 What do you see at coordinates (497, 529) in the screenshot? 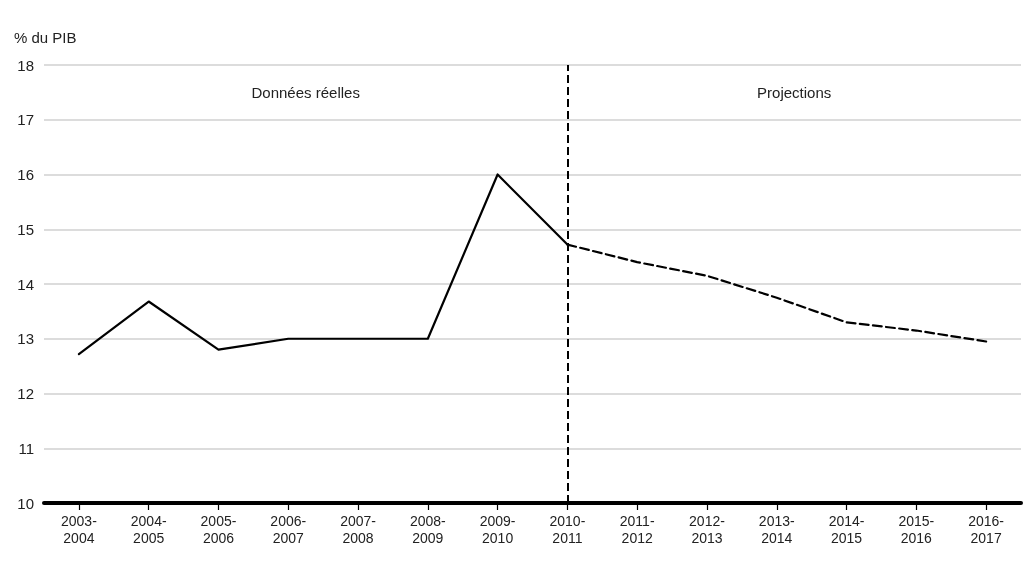
I see `x-tick-label: 2009-2010` at bounding box center [497, 529].